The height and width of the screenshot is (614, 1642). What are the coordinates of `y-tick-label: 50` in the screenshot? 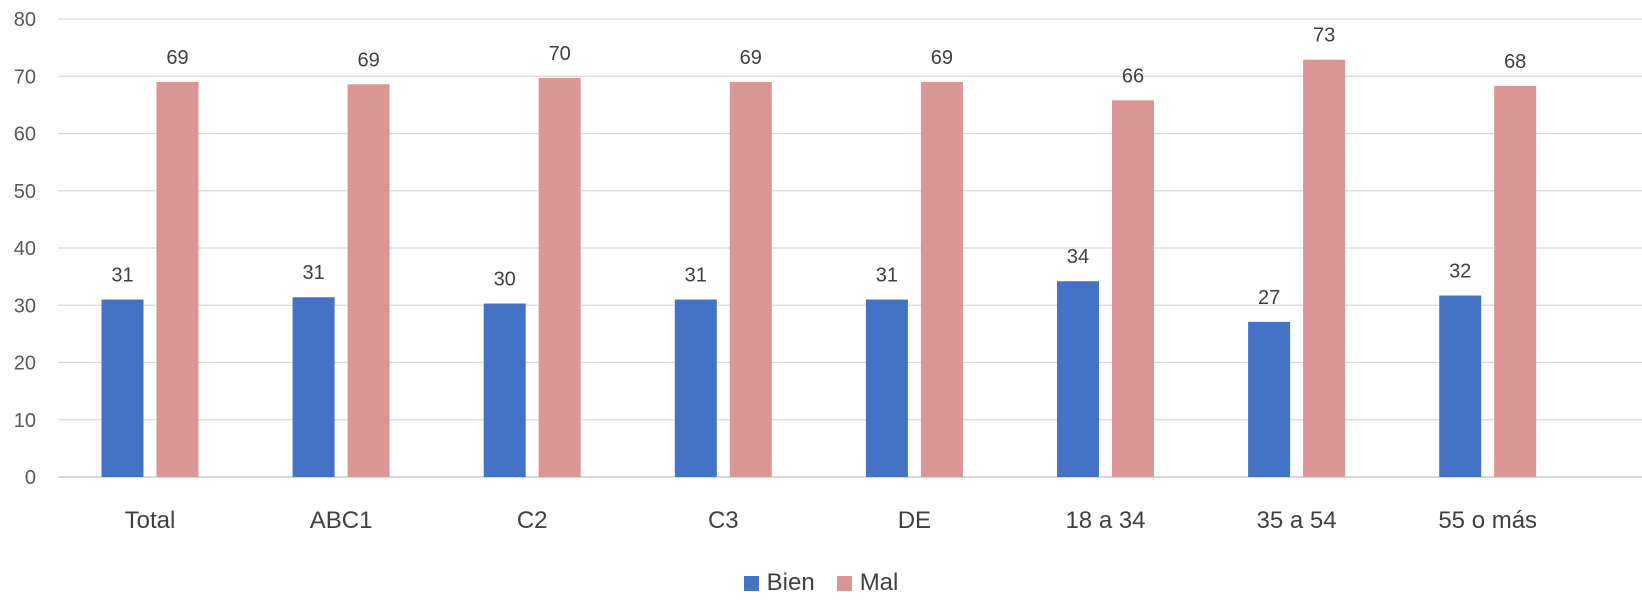 It's located at (25, 192).